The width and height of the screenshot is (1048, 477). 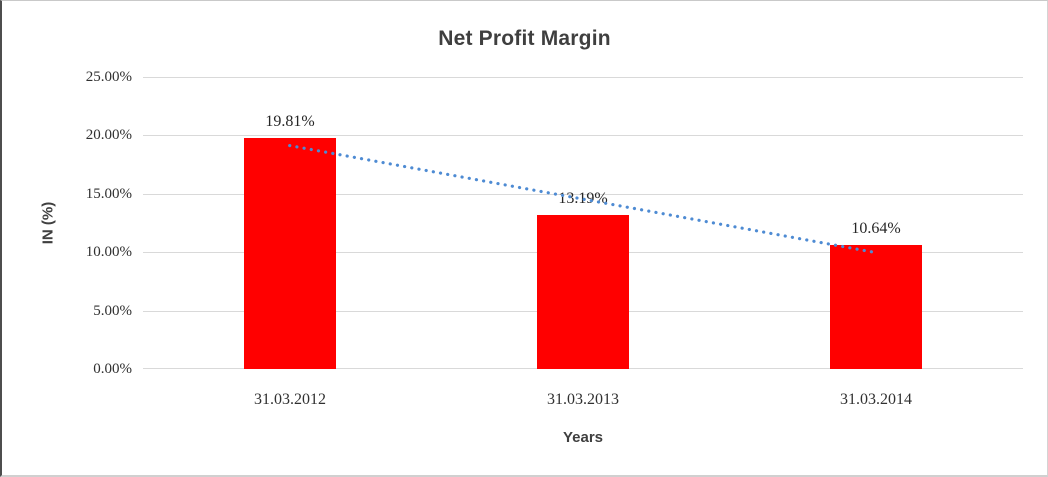 What do you see at coordinates (67, 223) in the screenshot?
I see `y-axis-tick-labels: 0.00% 5.00% 10.00% 15.00% 20.00% 25.00%` at bounding box center [67, 223].